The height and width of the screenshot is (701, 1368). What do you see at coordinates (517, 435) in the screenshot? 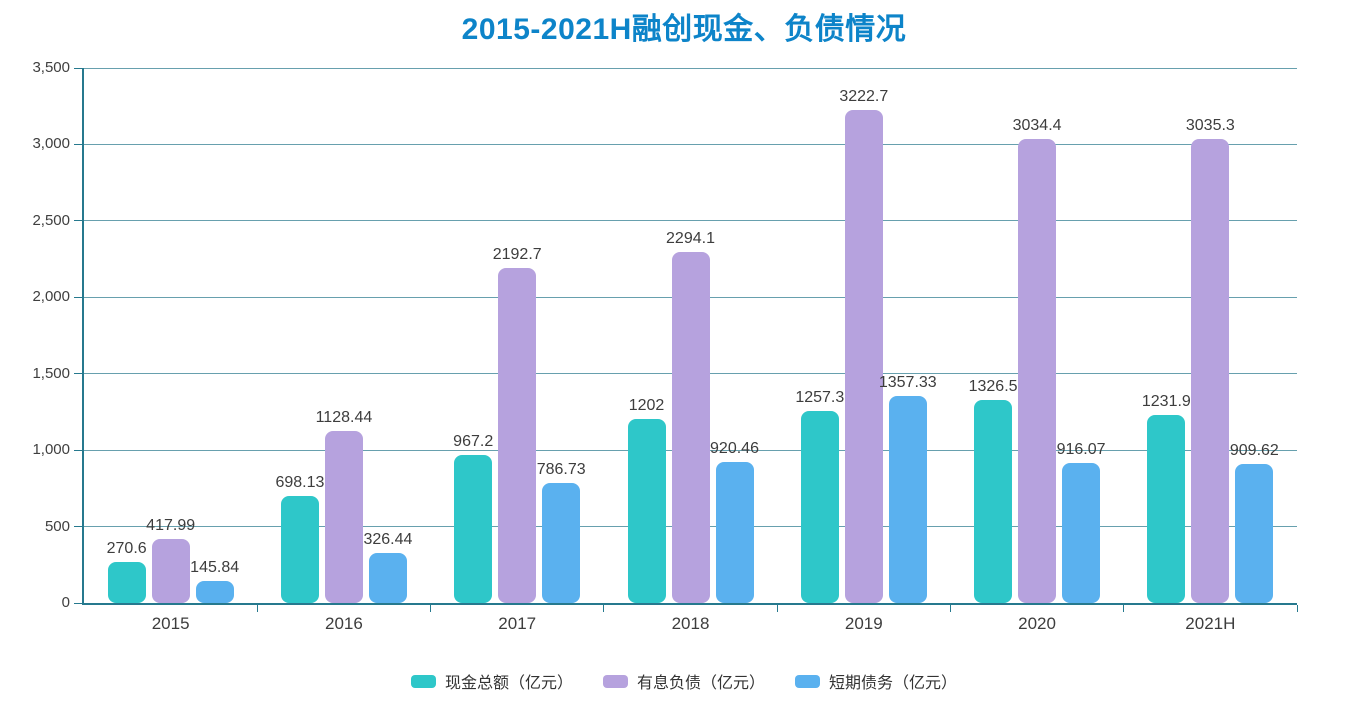
I see `bar-有息负债（亿元）-2017` at bounding box center [517, 435].